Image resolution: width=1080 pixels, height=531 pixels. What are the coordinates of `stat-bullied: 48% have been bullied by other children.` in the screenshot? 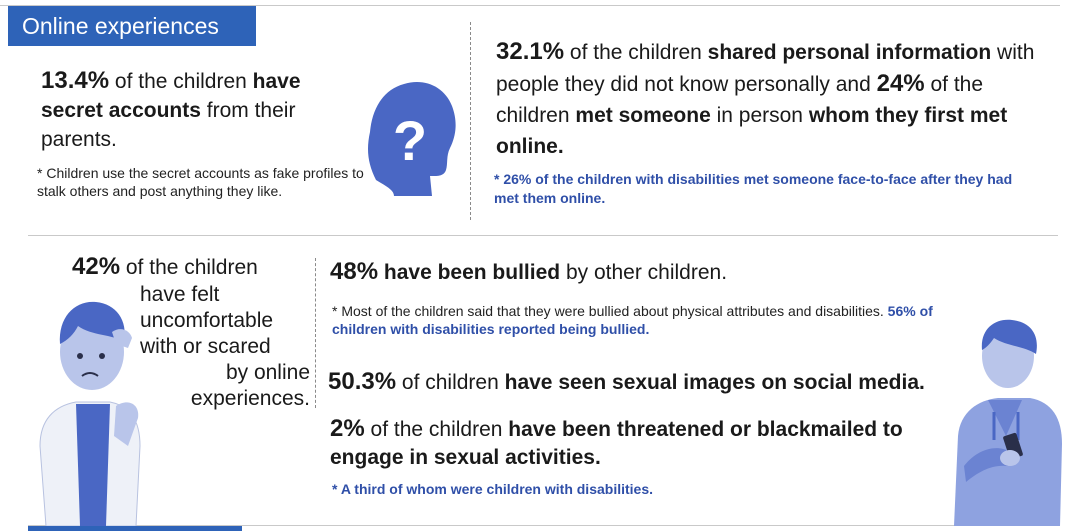 It's located at (529, 271).